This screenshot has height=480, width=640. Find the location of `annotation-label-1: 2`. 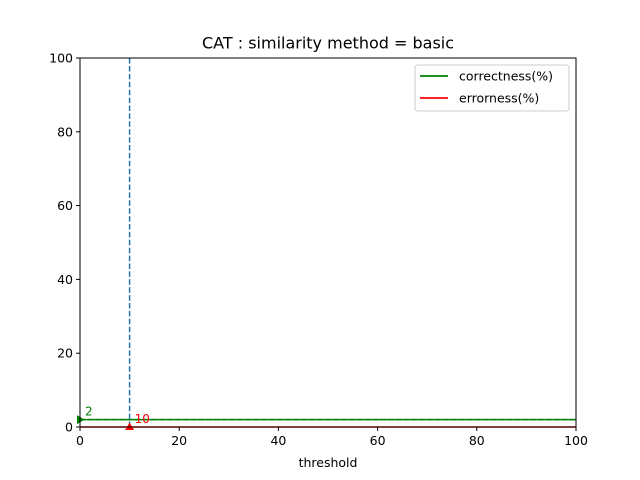

annotation-label-1: 2 is located at coordinates (89, 412).